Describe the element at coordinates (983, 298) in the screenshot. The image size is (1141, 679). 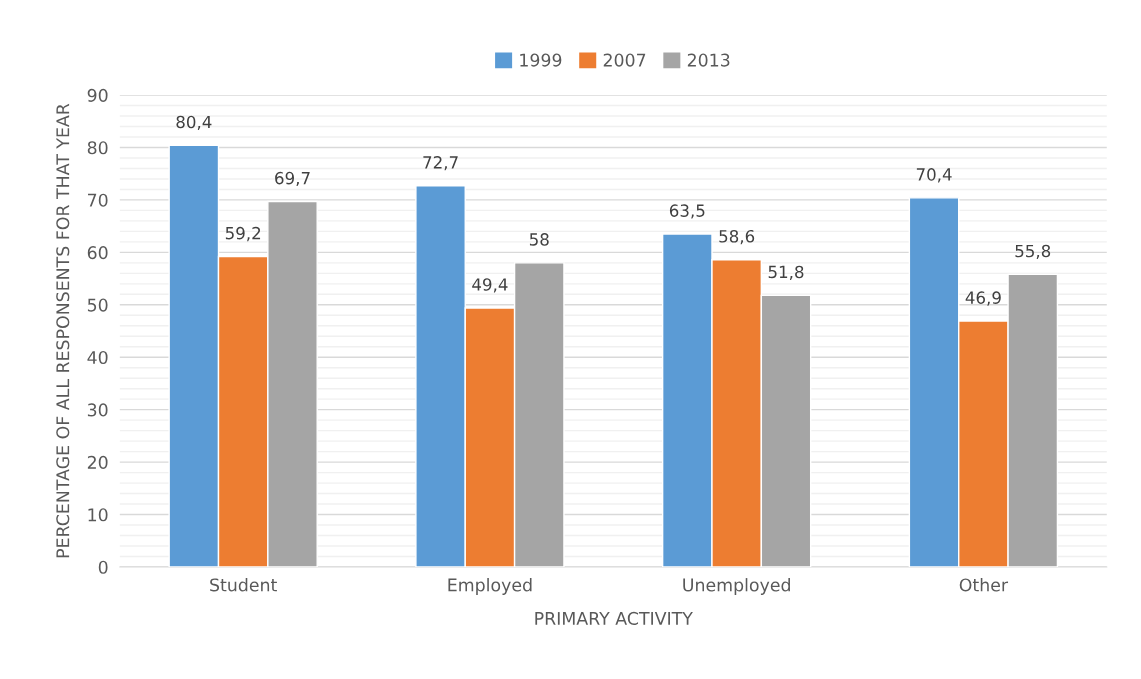
I see `data-label: 46,9` at that location.